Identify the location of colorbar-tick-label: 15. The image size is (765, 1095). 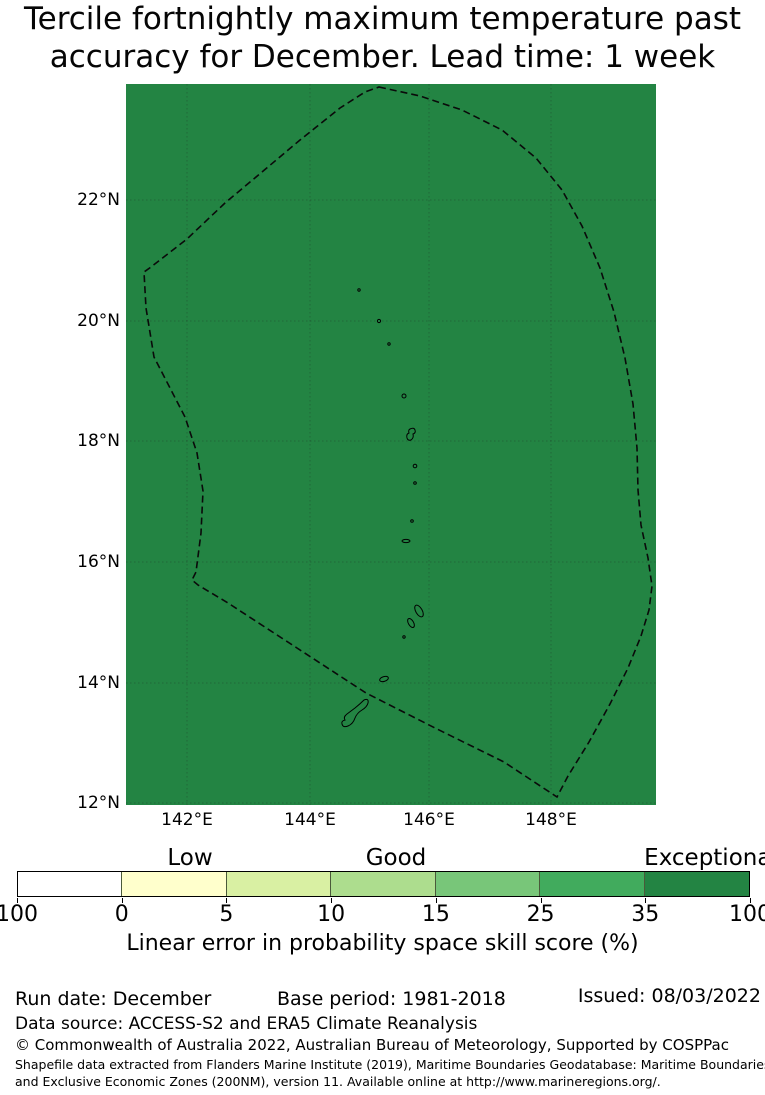
(435, 914).